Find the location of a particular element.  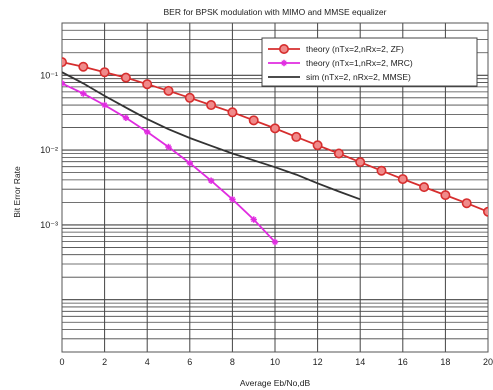

x-axis-ticks: 0 2 4 6 8 10 12 14 16 18 20 is located at coordinates (276, 362).